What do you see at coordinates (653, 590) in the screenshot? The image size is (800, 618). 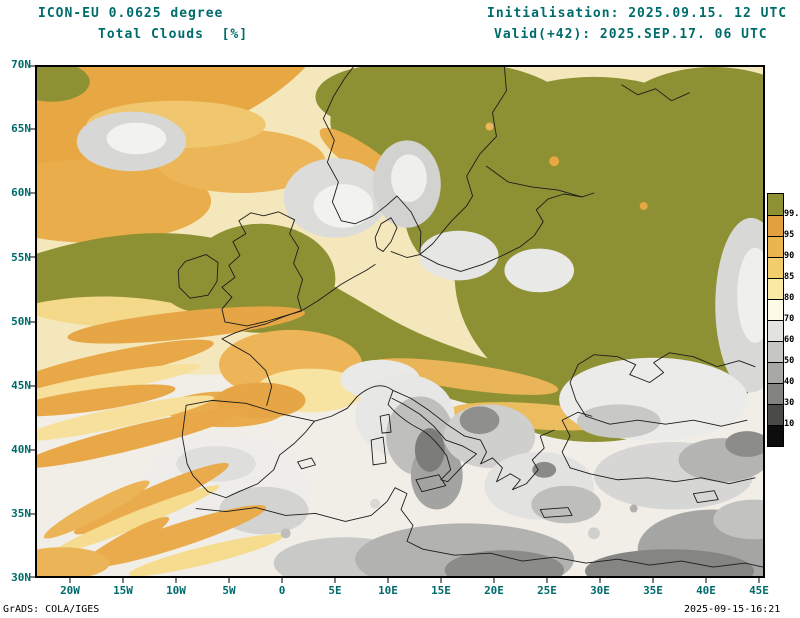 I see `lon-label-35e: 35E` at bounding box center [653, 590].